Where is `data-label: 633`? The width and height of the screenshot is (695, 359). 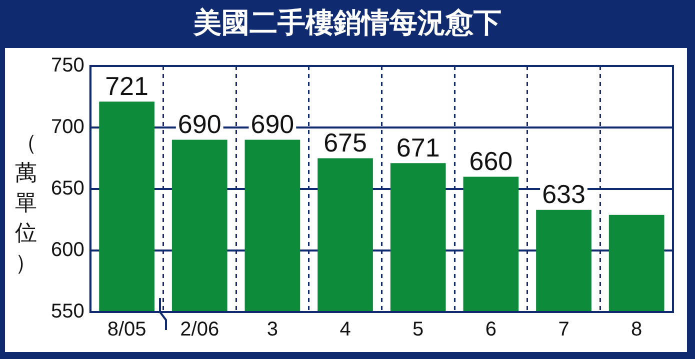 data-label: 633 is located at coordinates (564, 194).